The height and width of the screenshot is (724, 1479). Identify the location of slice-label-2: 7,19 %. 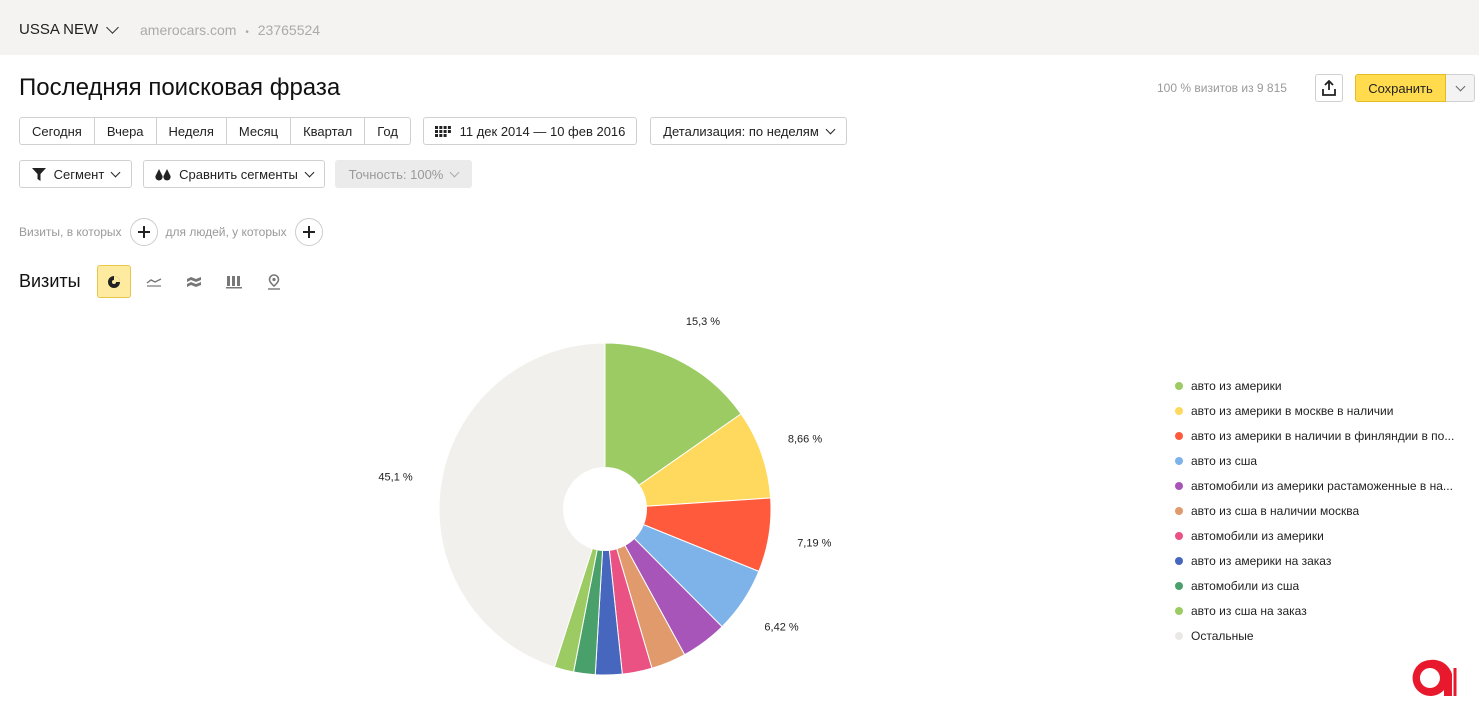
(814, 544).